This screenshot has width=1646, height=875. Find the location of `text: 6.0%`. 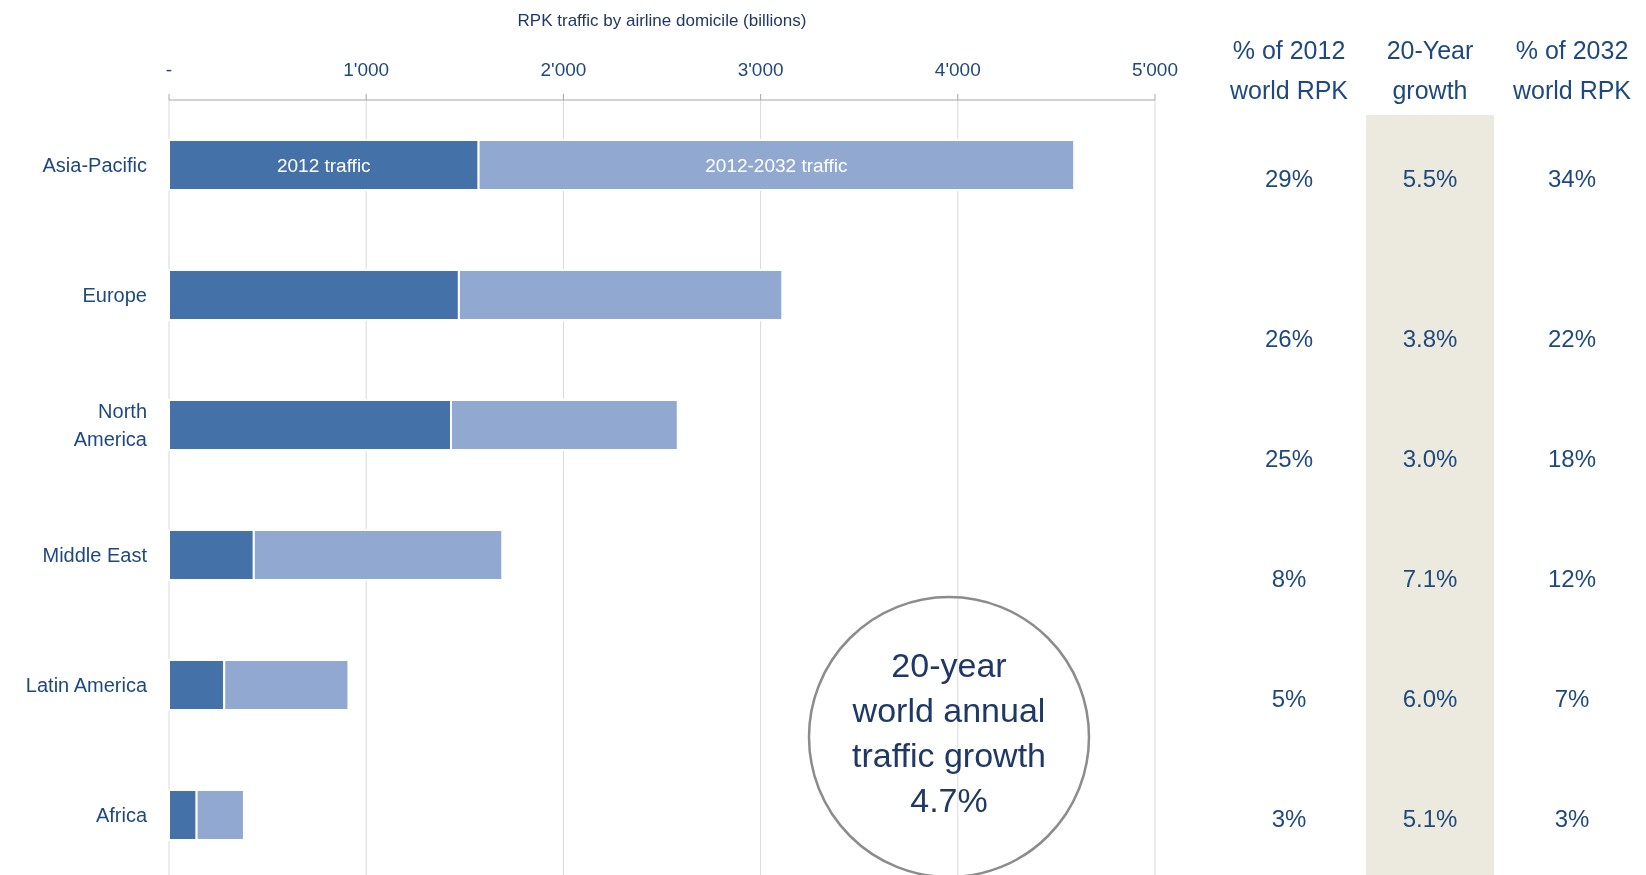

text: 6.0% is located at coordinates (1430, 698).